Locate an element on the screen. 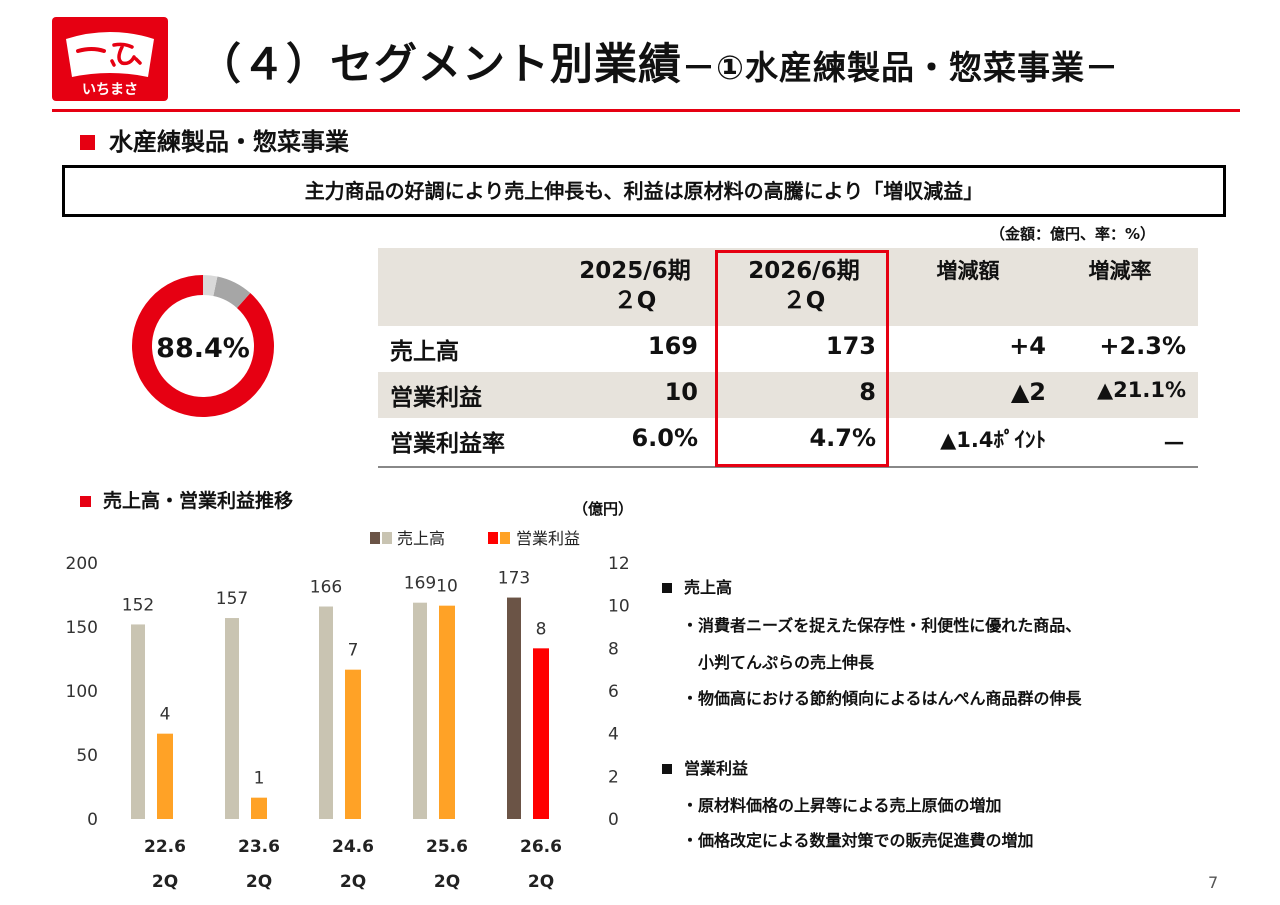 The image size is (1280, 905). sales-data-label: 157 is located at coordinates (232, 599).